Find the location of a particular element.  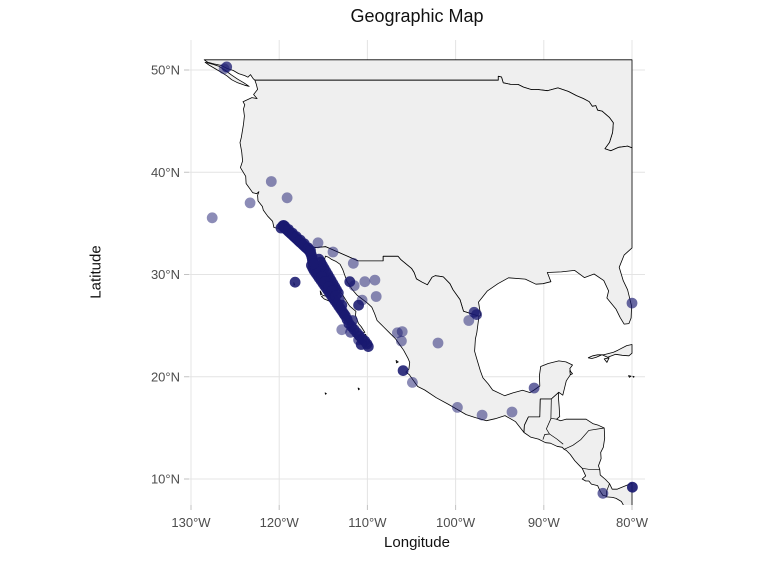

border-guatemala-elsalvador is located at coordinates (546, 436).